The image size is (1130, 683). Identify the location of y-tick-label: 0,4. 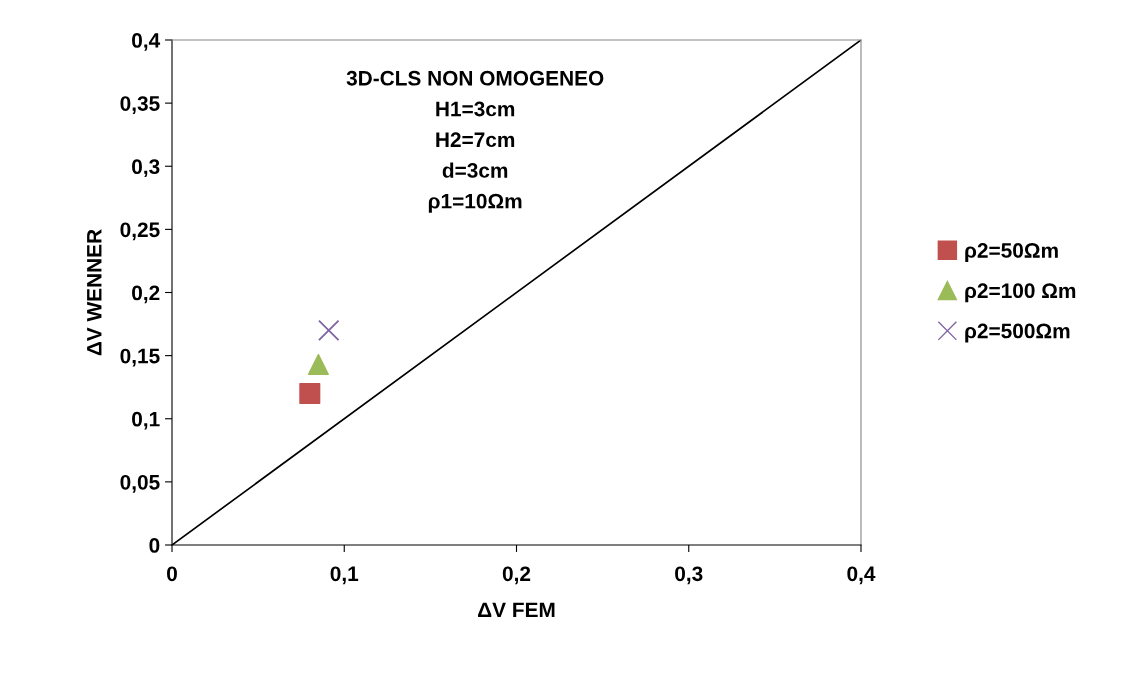
(146, 42).